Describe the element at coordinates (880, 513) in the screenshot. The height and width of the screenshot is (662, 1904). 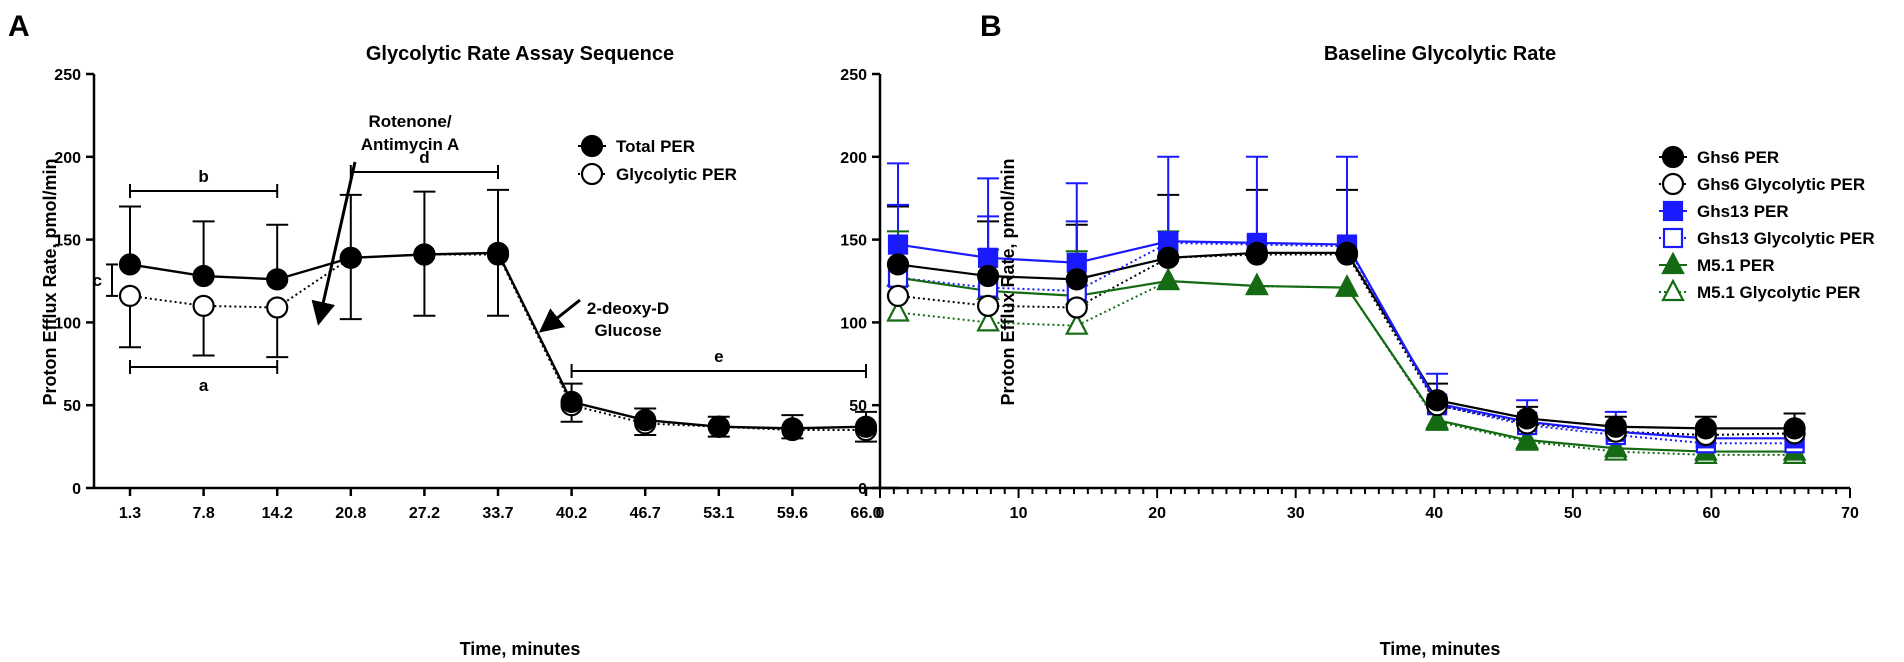
I see `x-tick-label: 0` at that location.